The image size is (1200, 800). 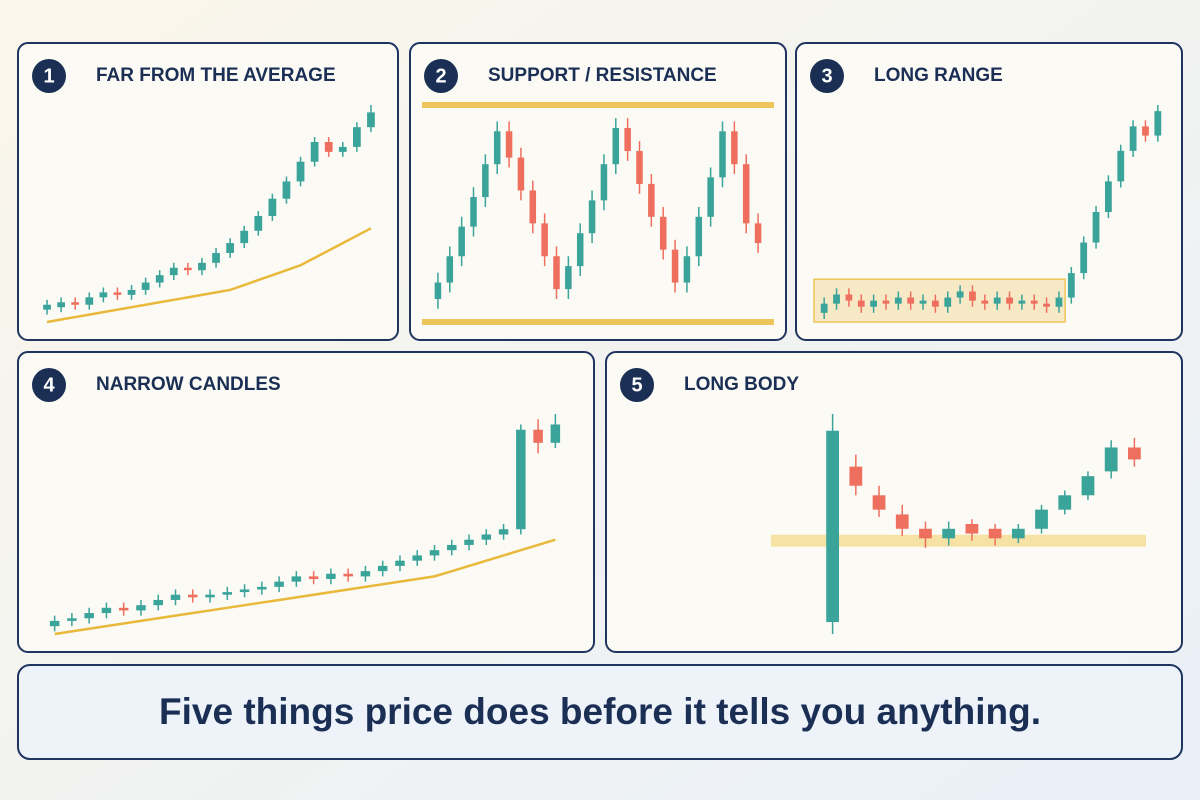 I want to click on panel-title: NARROW CANDLES, so click(x=188, y=384).